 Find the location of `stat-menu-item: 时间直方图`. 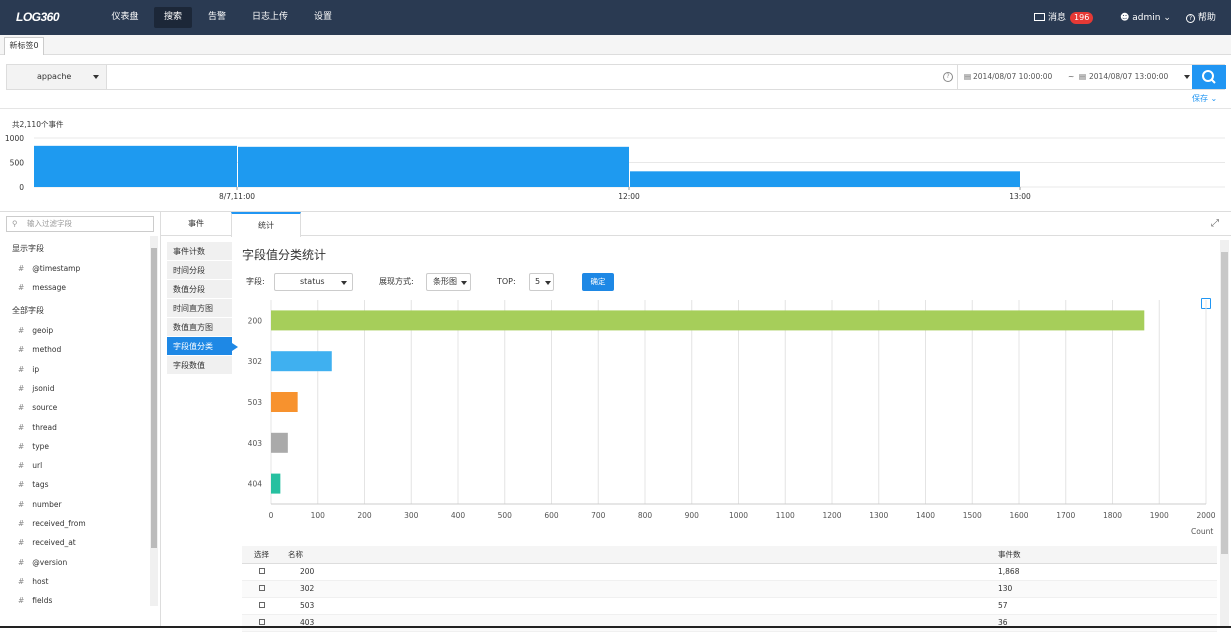

stat-menu-item: 时间直方图 is located at coordinates (199, 308).